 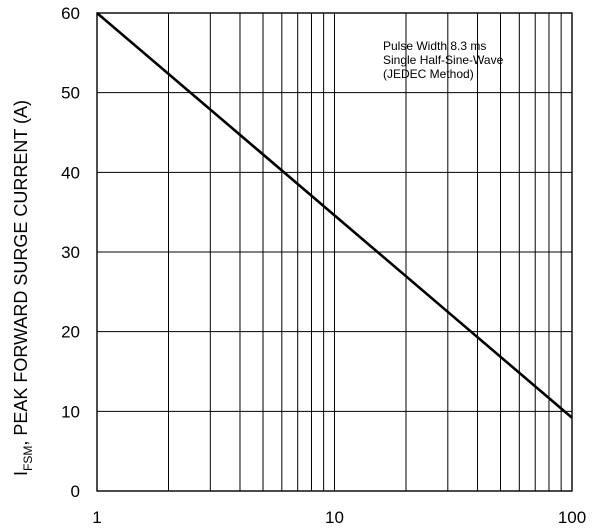 What do you see at coordinates (75, 491) in the screenshot?
I see `y-tick-label: 0` at bounding box center [75, 491].